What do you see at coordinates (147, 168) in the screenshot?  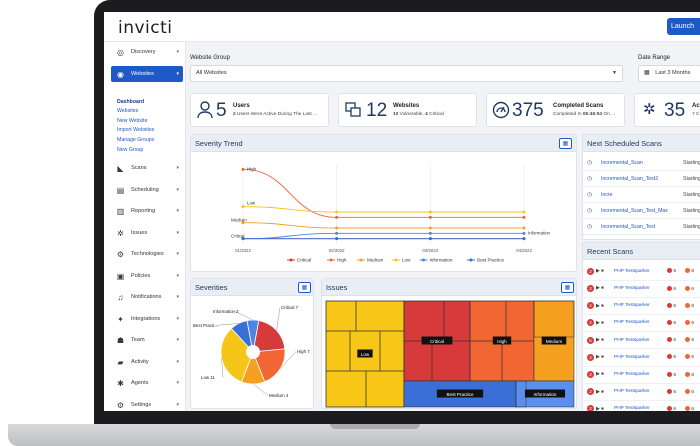 I see `sidebar-item-scans: ◣ Scans ▾` at bounding box center [147, 168].